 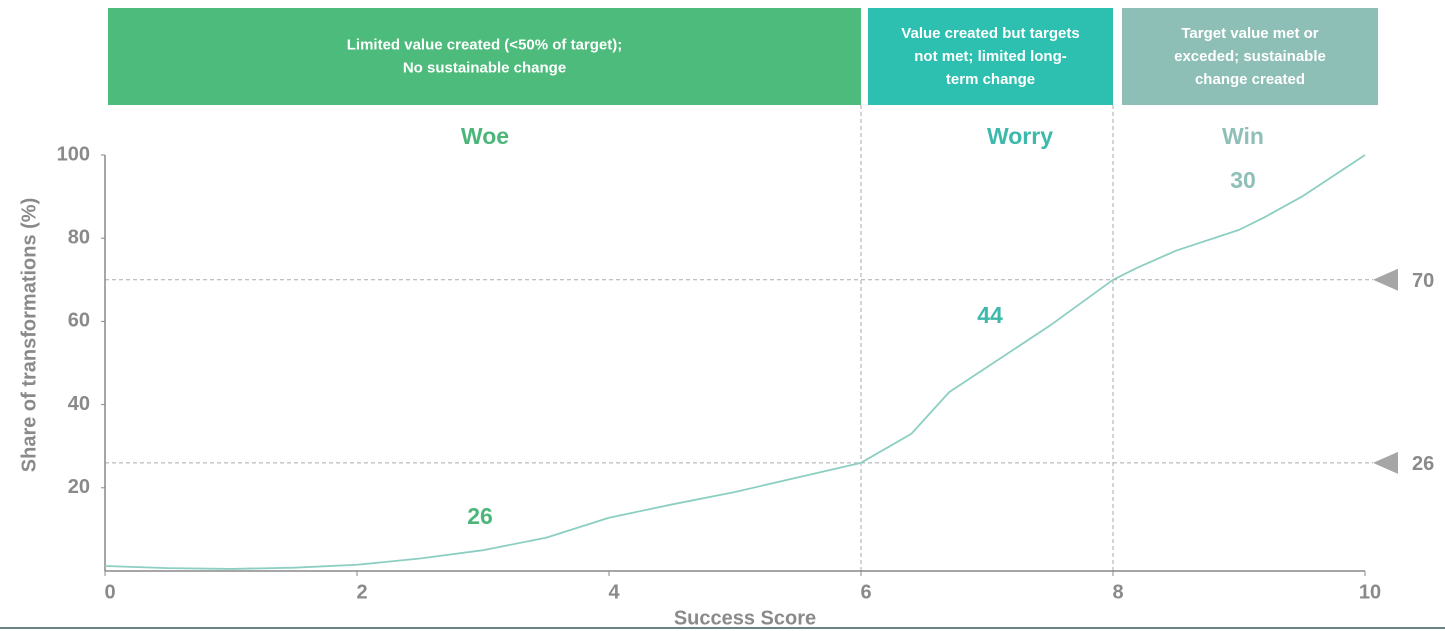 I want to click on x-tick-label: 0, so click(x=109, y=592).